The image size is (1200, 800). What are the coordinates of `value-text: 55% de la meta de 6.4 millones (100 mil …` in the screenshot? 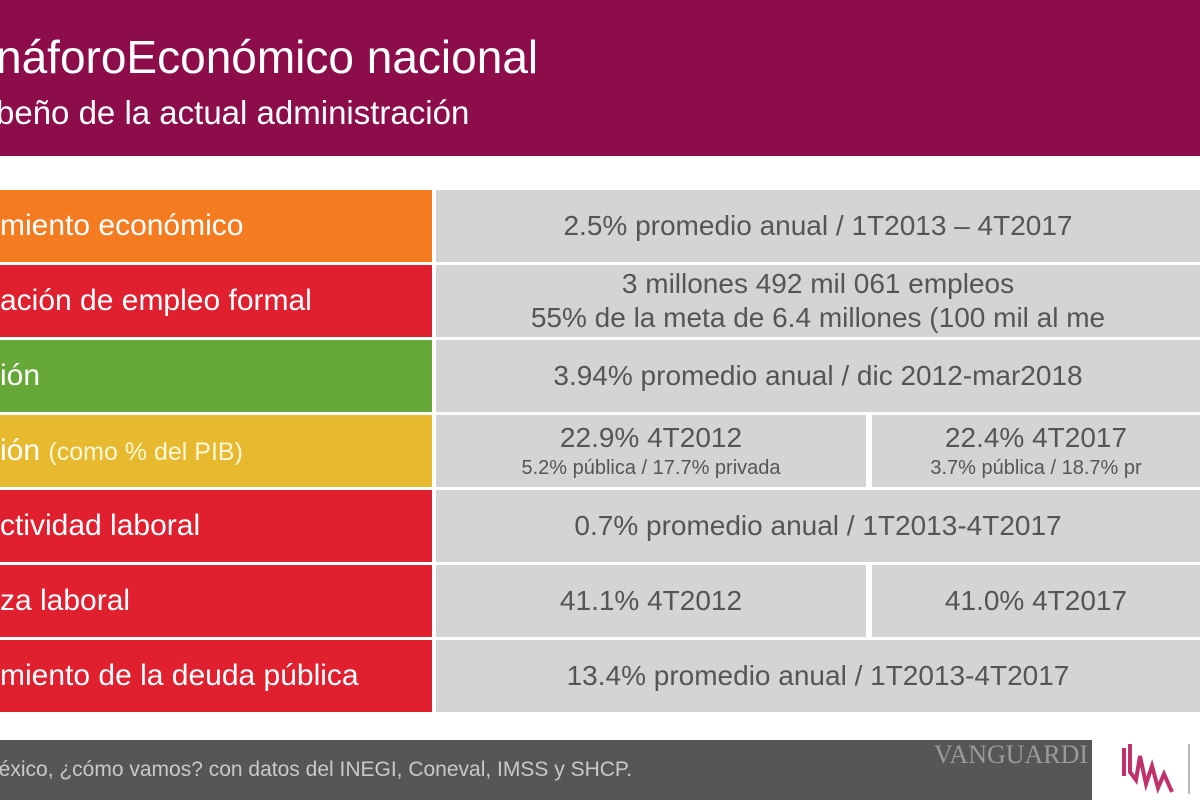 It's located at (818, 317).